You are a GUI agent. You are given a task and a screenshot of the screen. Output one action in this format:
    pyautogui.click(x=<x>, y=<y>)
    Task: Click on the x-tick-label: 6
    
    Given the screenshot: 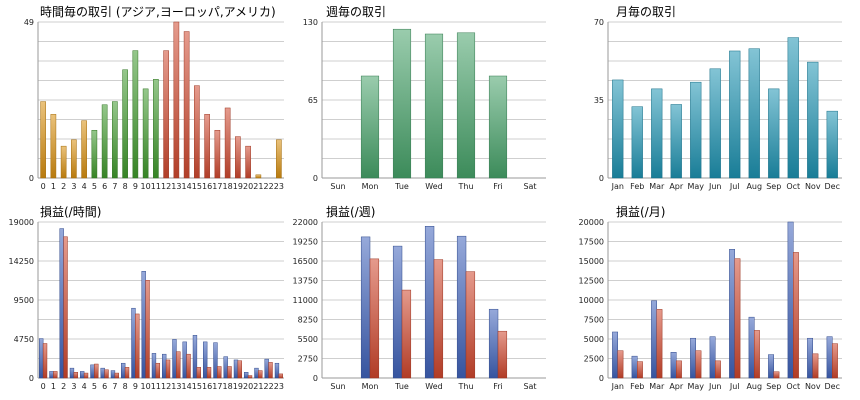 What is the action you would take?
    pyautogui.click(x=104, y=386)
    